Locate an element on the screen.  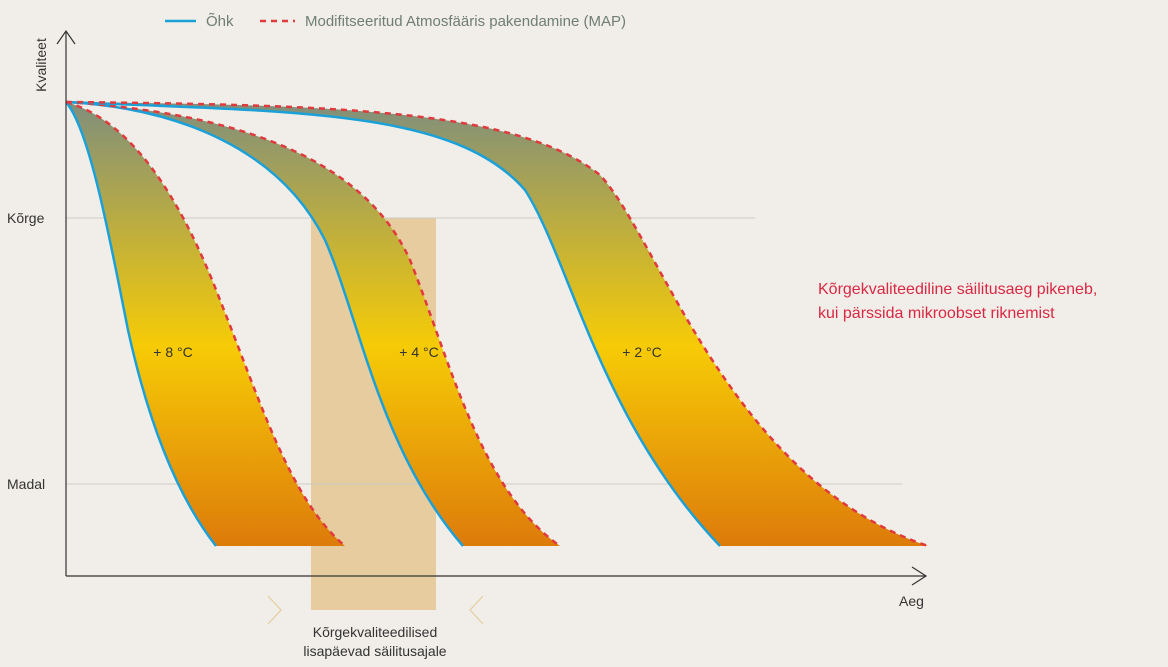
x-axis-label: Aeg is located at coordinates (911, 601).